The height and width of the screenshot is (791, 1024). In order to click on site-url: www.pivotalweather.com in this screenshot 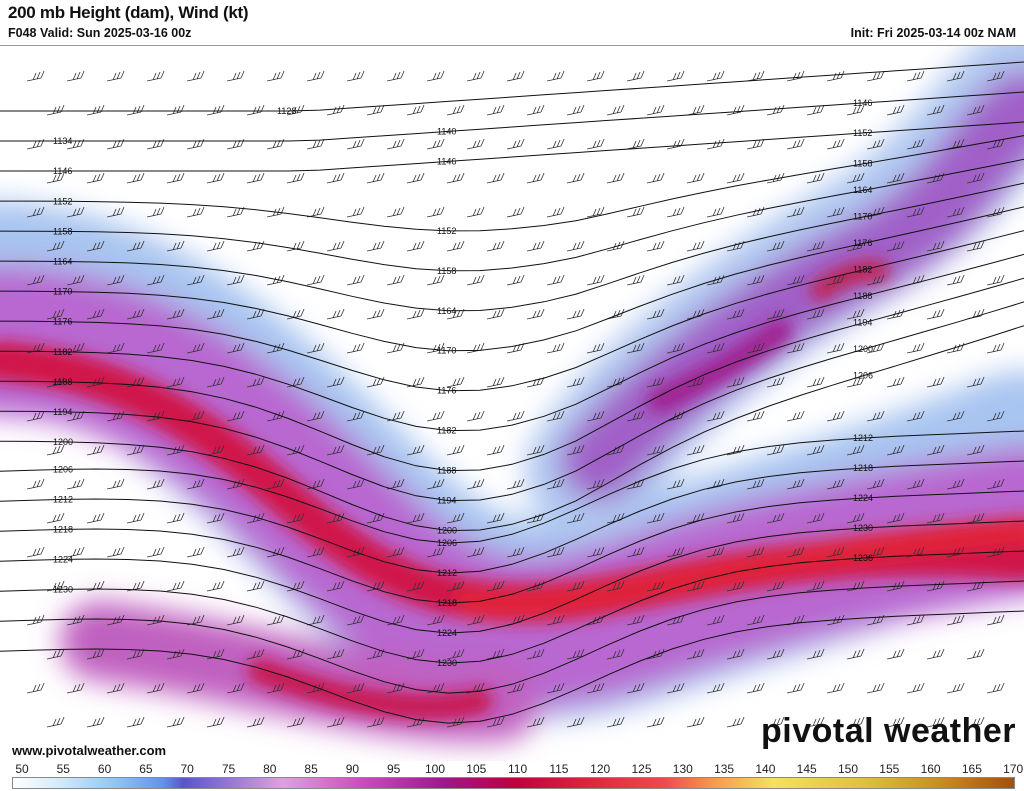, I will do `click(89, 750)`.